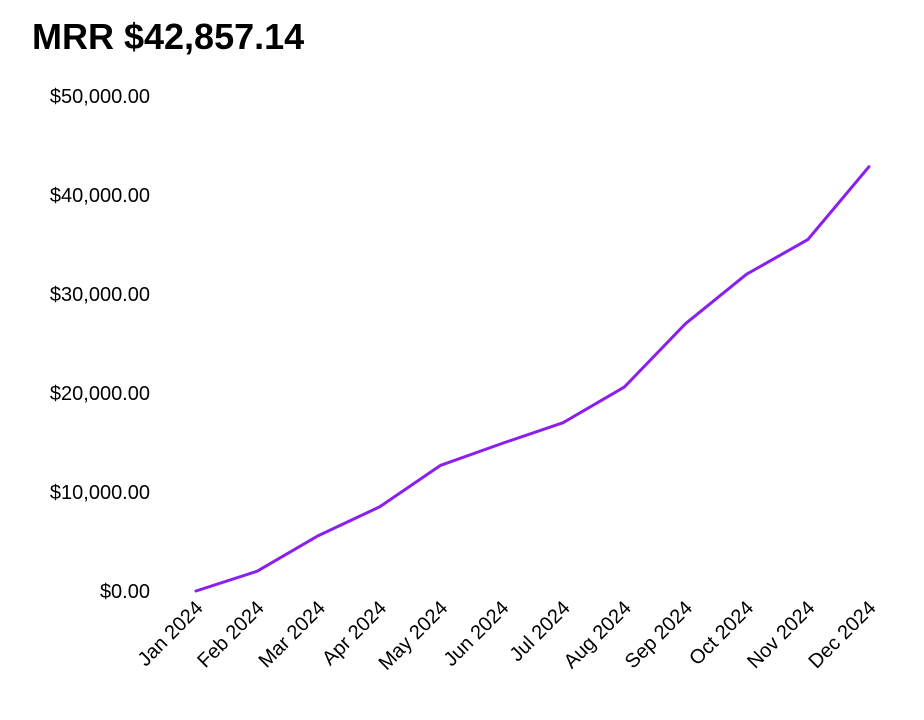 The height and width of the screenshot is (720, 924). I want to click on y-tick-label: $10,000.00, so click(100, 493).